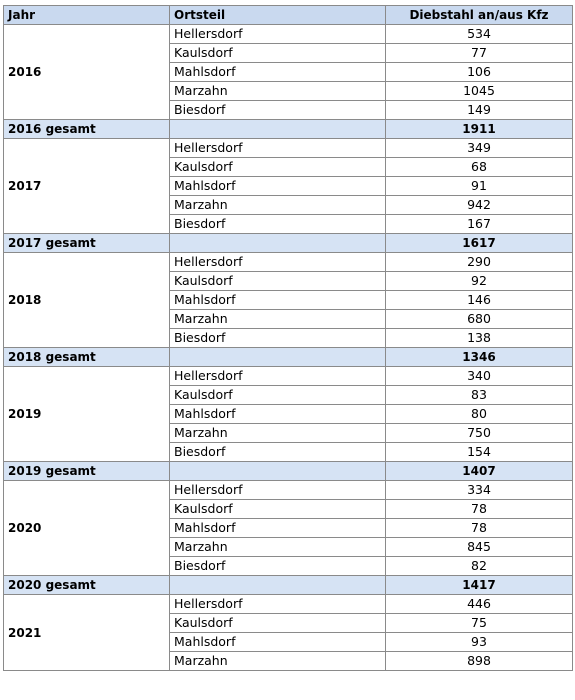  I want to click on value-cell: 167, so click(479, 224).